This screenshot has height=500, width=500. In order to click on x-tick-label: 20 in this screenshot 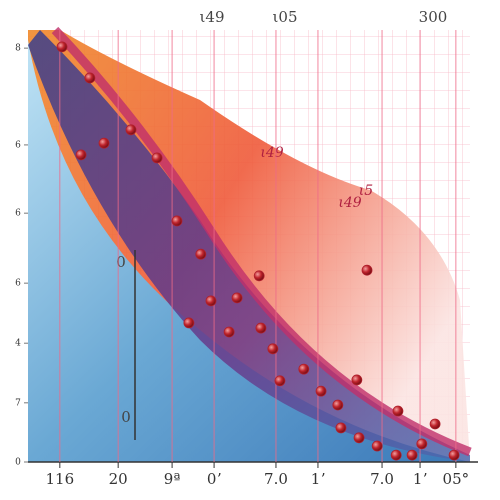, I will do `click(118, 479)`.